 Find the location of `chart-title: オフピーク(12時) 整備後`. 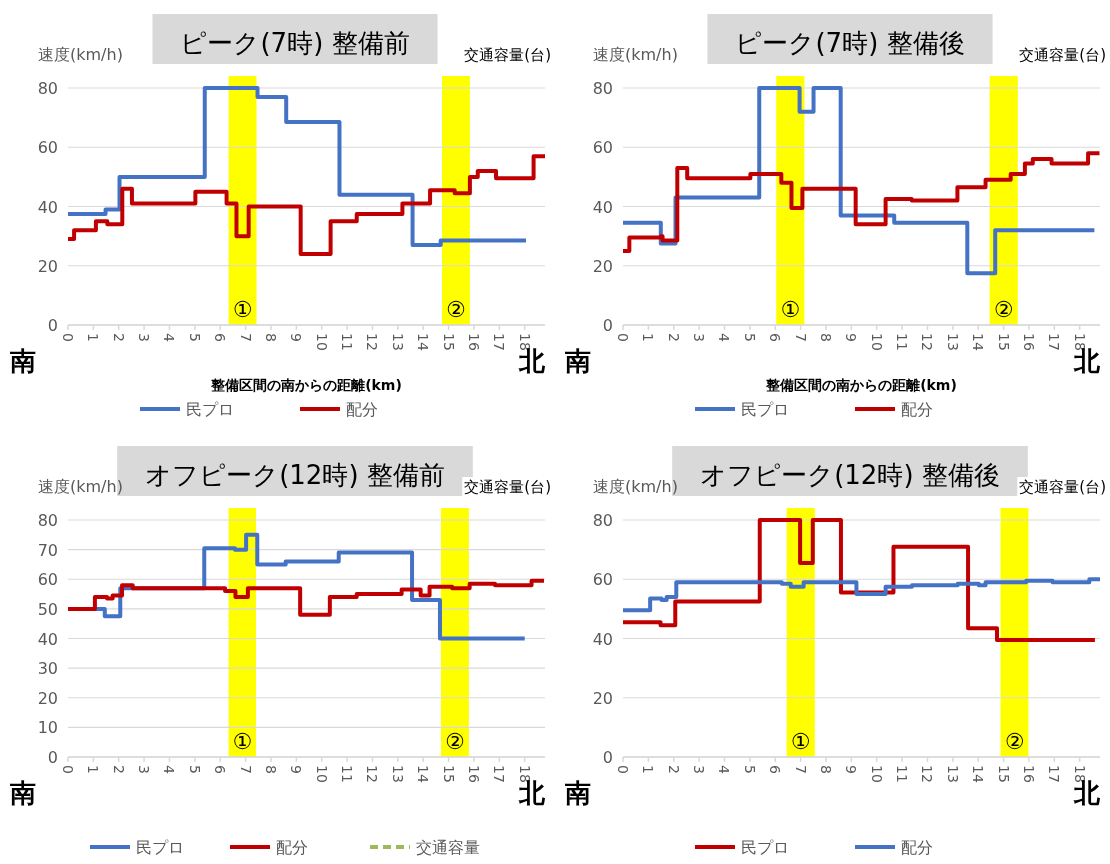

chart-title: オフピーク(12時) 整備後 is located at coordinates (850, 475).